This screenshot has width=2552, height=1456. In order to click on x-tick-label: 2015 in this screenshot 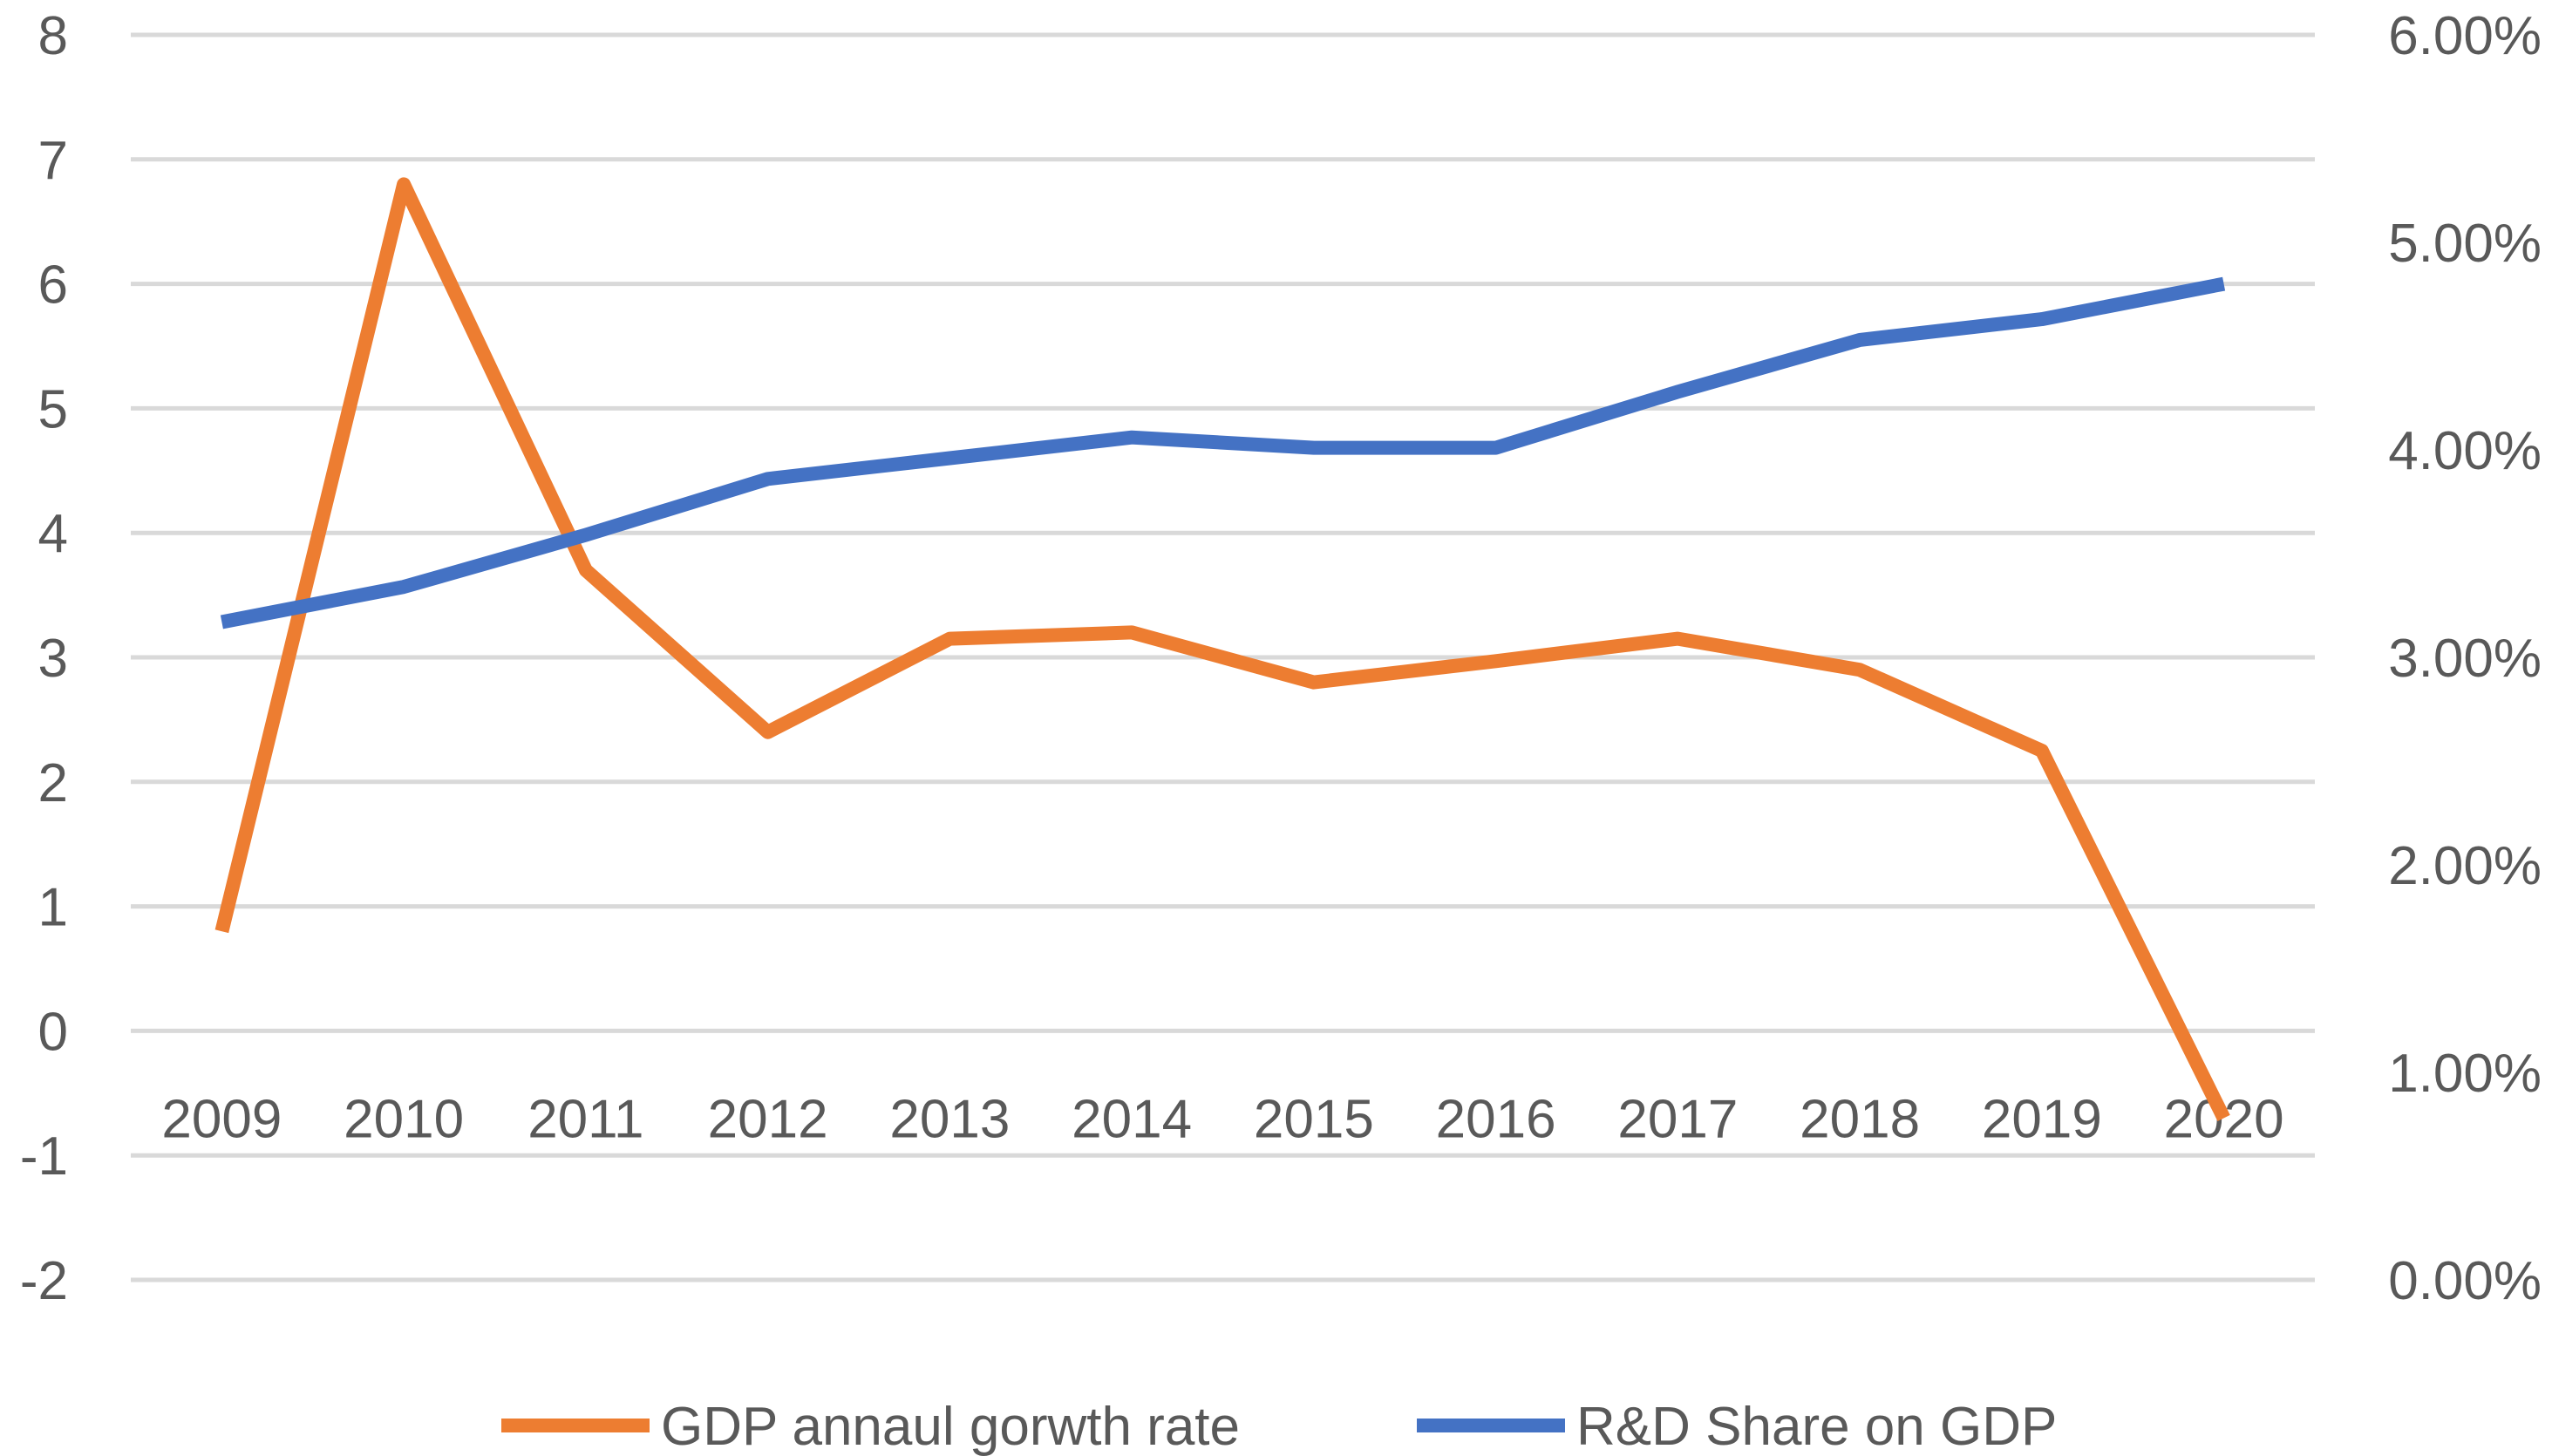, I will do `click(1314, 1119)`.